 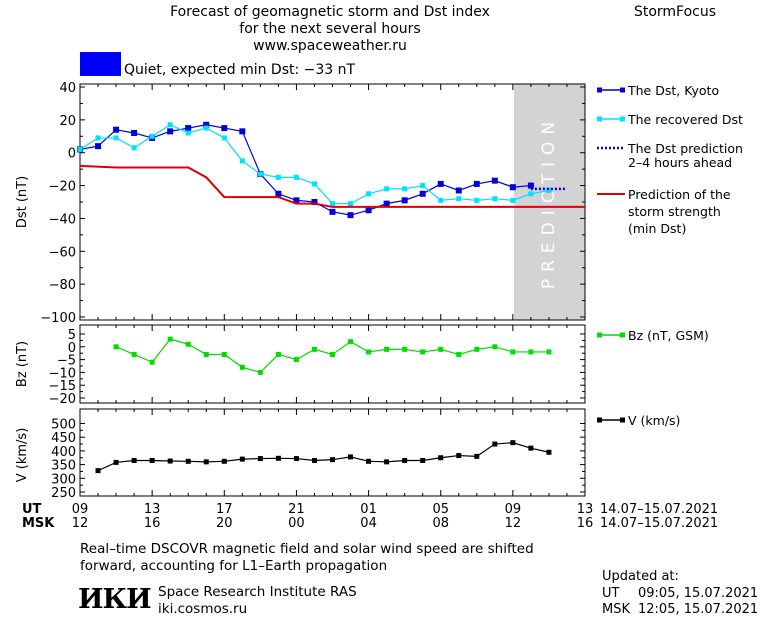 I want to click on x-tick-label-ut: 09, so click(x=80, y=509).